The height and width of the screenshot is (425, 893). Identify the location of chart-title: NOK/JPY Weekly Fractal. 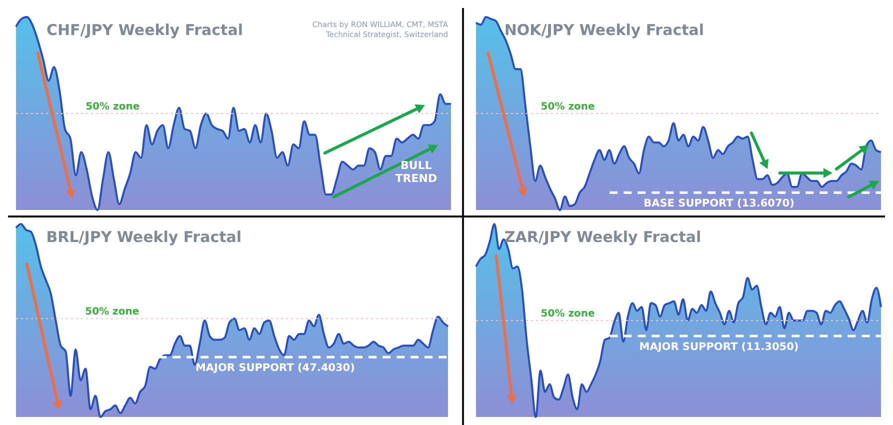
(604, 30).